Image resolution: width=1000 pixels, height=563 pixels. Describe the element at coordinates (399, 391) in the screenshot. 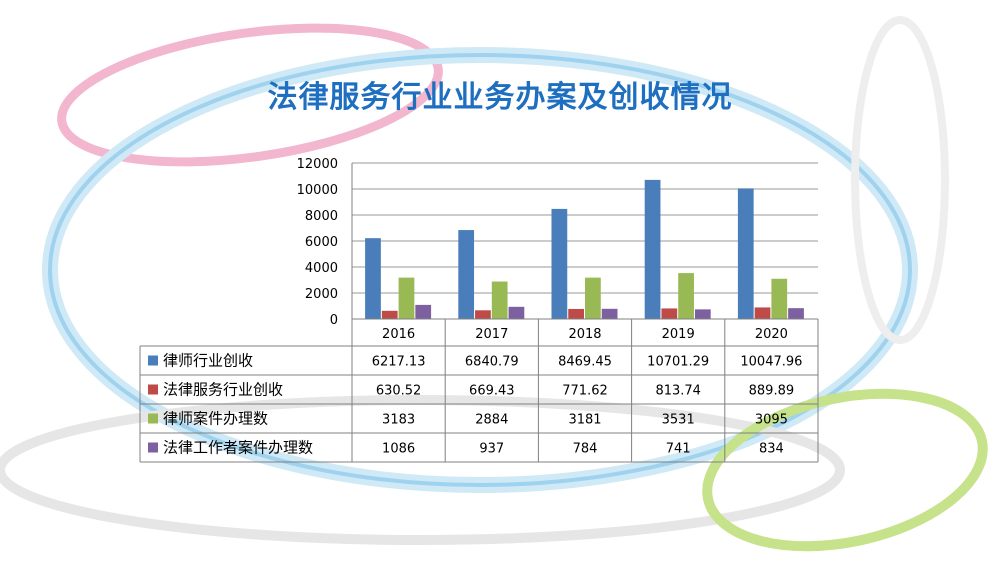

I see `data-label: 630.52` at that location.